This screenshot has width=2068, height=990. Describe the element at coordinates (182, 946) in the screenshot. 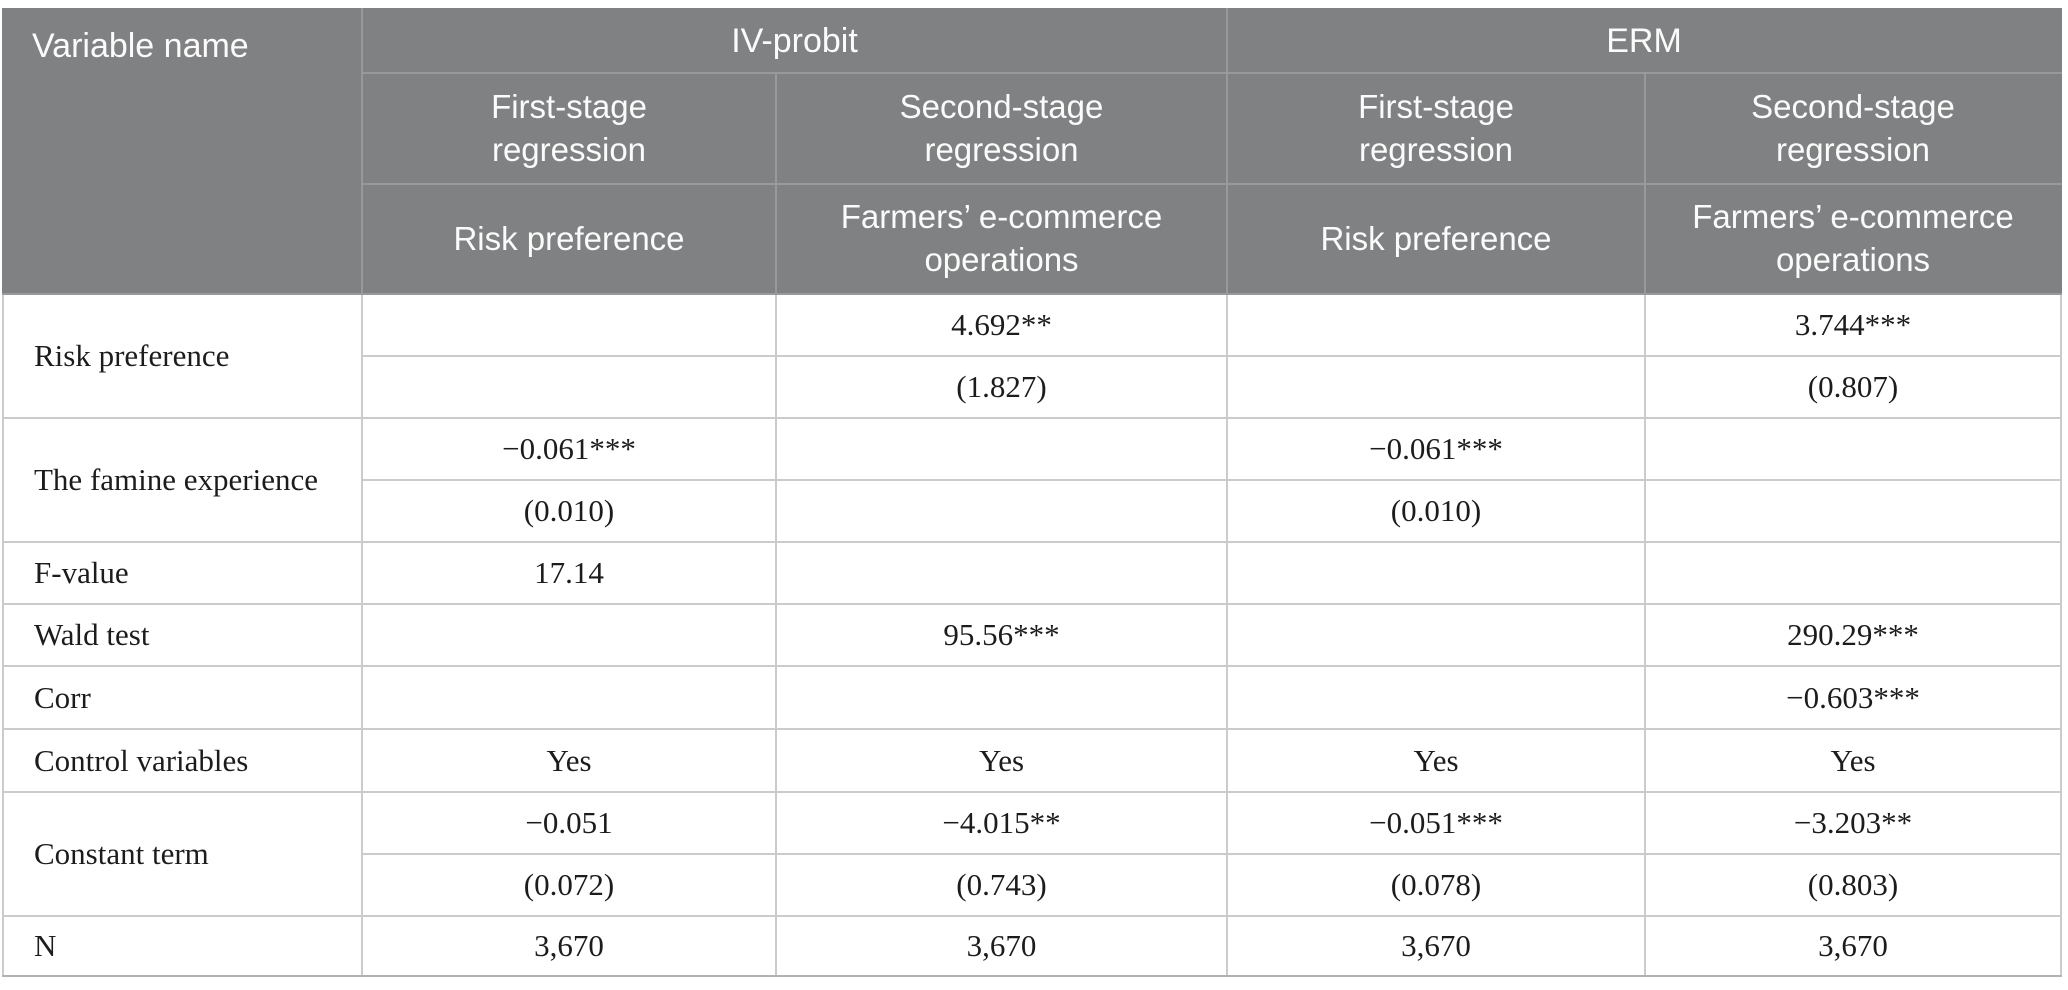

I see `row-label: N` at that location.